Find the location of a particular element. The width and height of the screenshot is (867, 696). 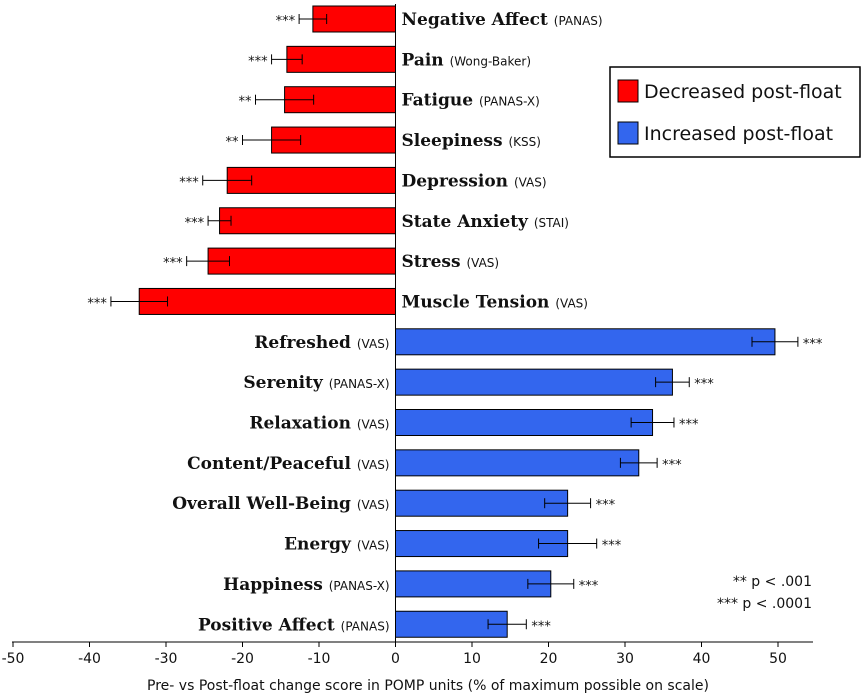

x-tick-label: -10 is located at coordinates (319, 659).